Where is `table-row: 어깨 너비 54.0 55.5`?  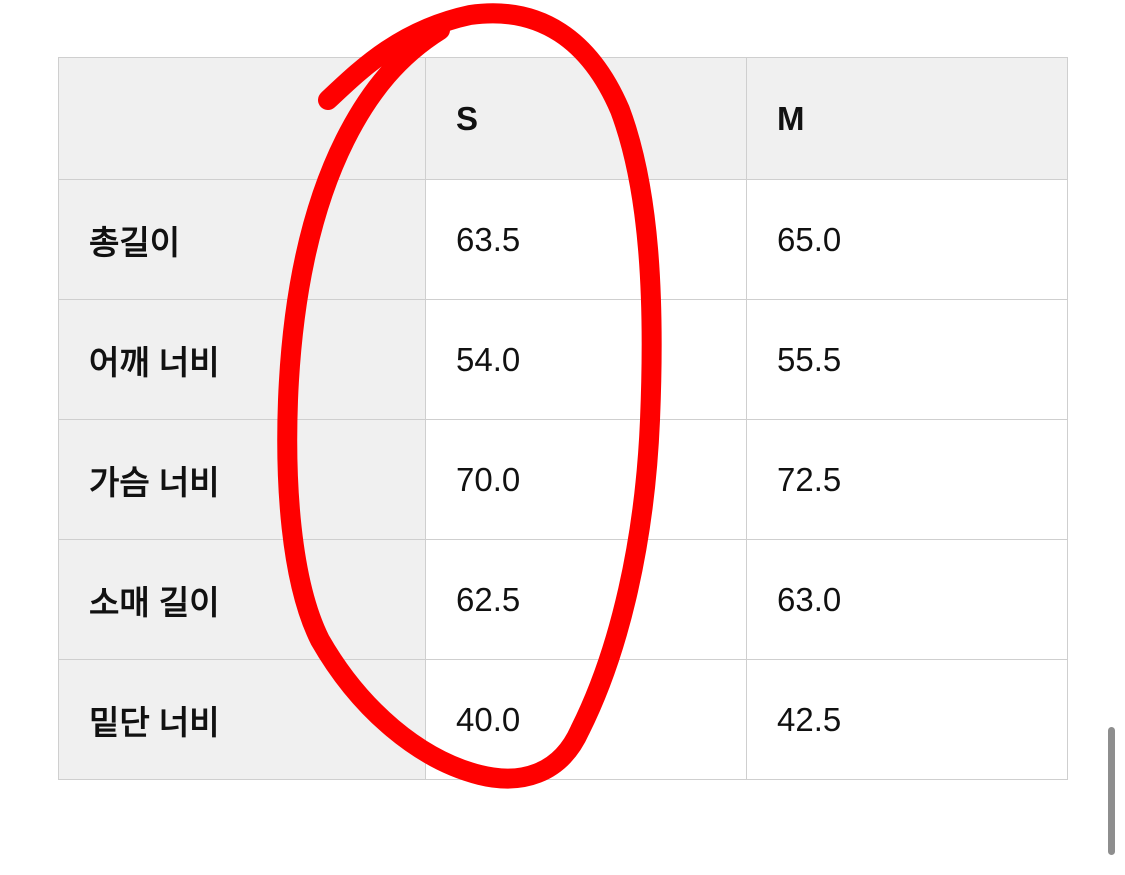 table-row: 어깨 너비 54.0 55.5 is located at coordinates (563, 359).